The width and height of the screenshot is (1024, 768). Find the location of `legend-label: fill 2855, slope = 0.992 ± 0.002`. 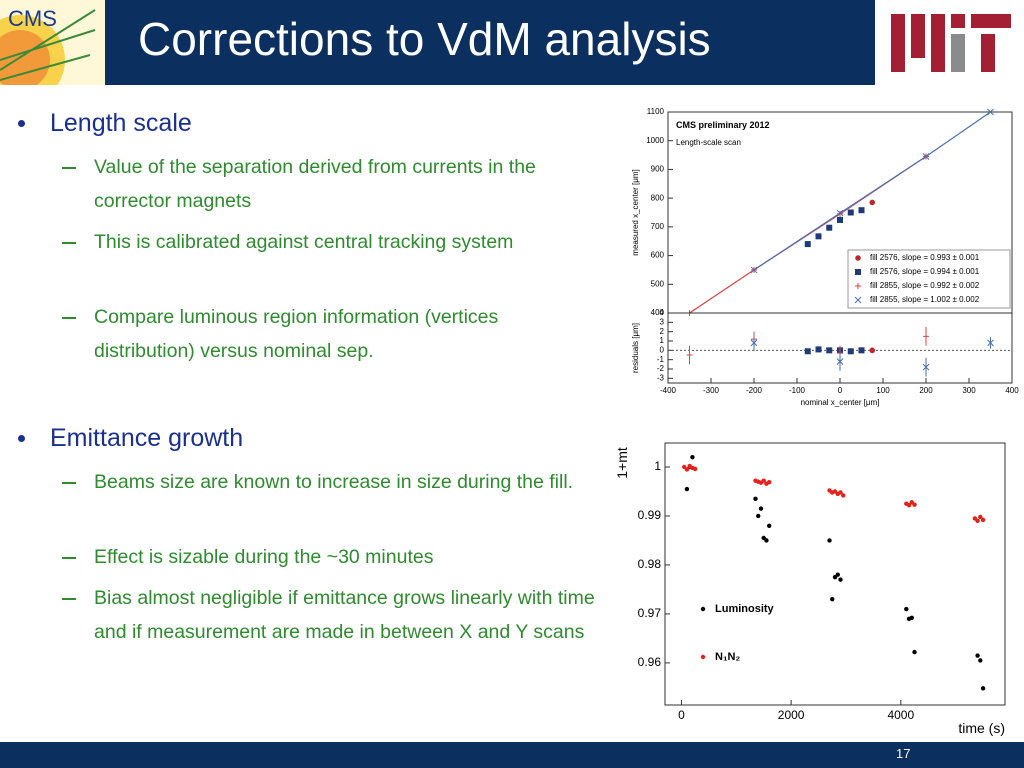

legend-label: fill 2855, slope = 0.992 ± 0.002 is located at coordinates (925, 285).